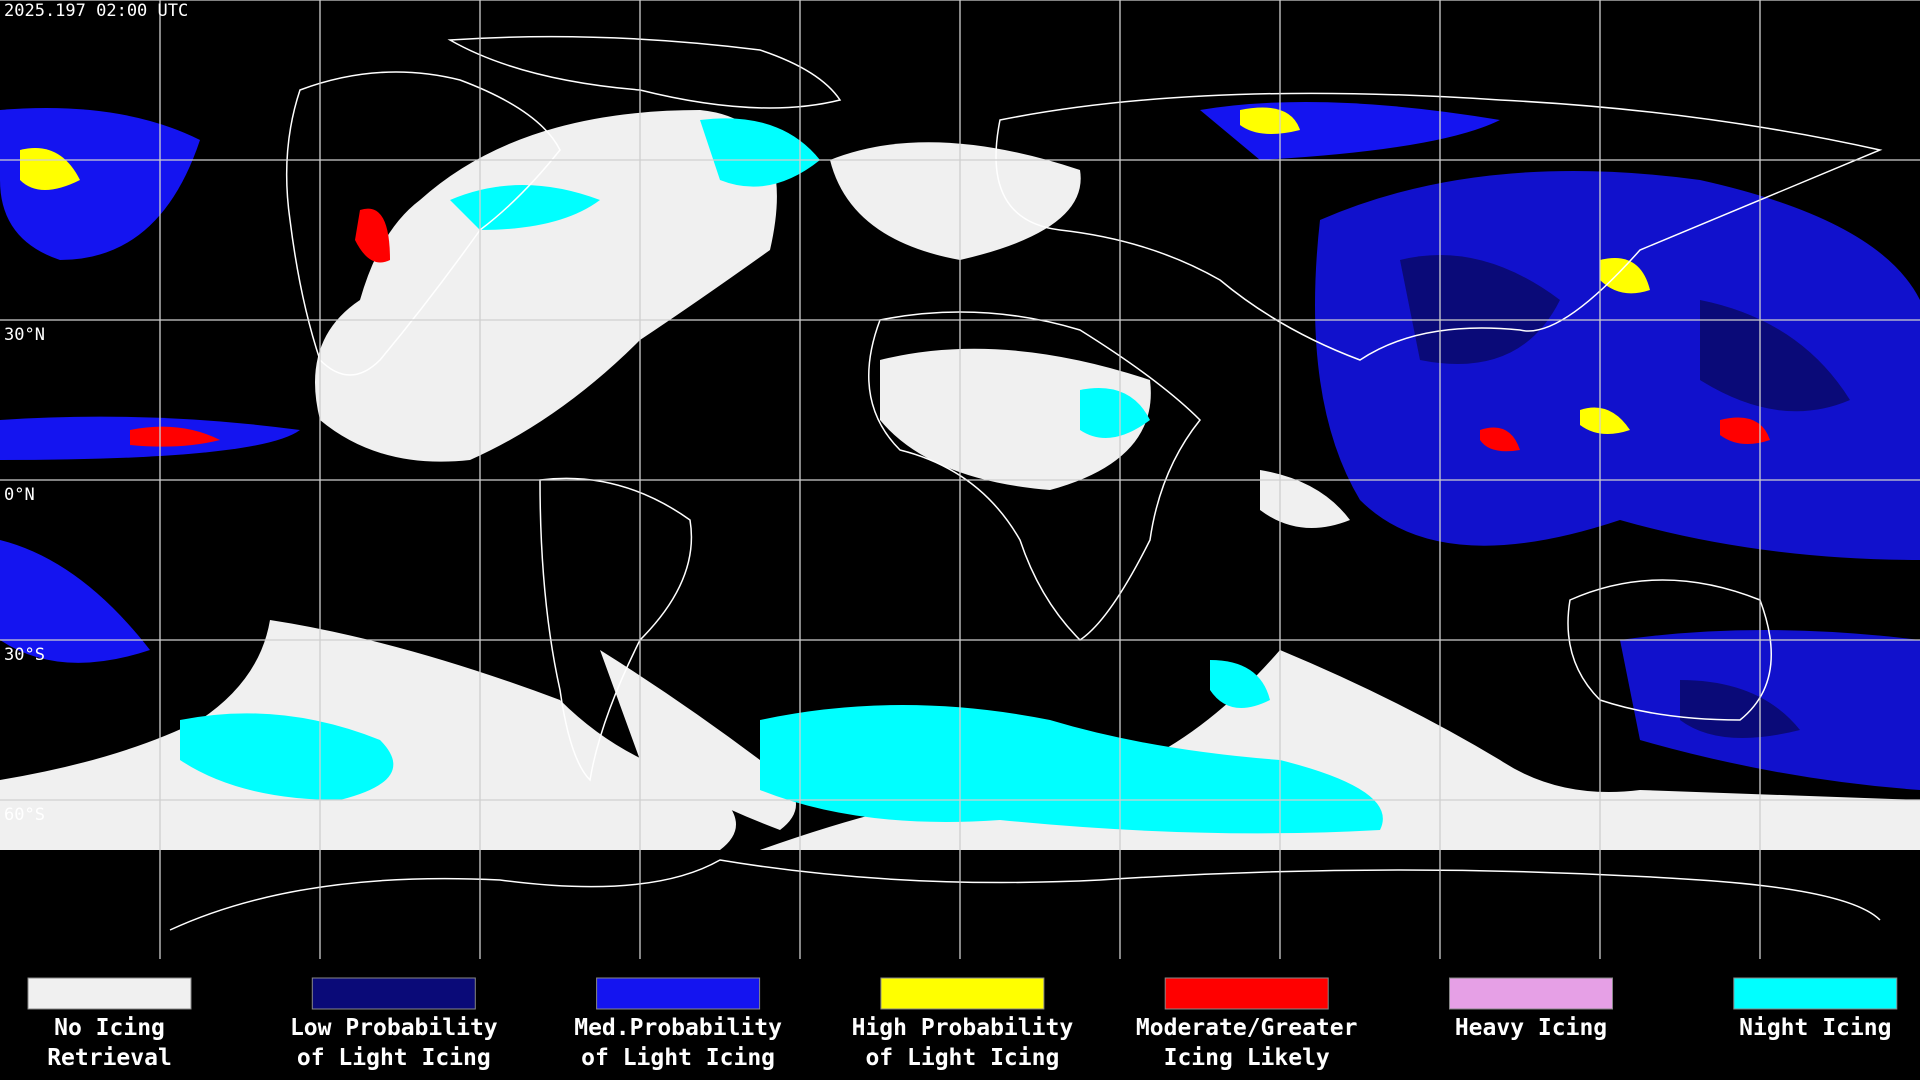 The width and height of the screenshot is (1920, 1080). I want to click on latitude-label: 30°N, so click(24, 335).